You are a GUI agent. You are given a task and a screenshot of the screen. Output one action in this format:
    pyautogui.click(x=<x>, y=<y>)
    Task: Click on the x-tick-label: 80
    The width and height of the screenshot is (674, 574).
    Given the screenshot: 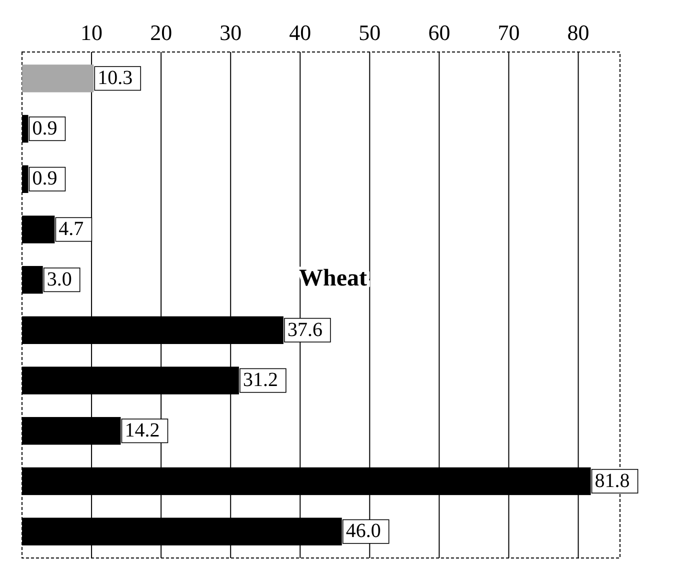 What is the action you would take?
    pyautogui.click(x=578, y=32)
    